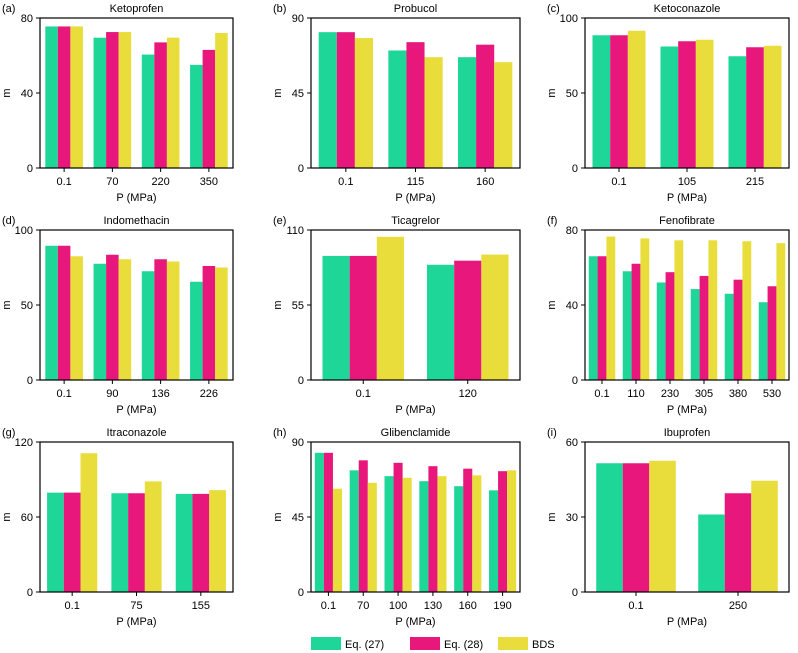 This screenshot has height=653, width=798. Describe the element at coordinates (772, 394) in the screenshot. I see `panel-f-xtick-label: 530` at that location.